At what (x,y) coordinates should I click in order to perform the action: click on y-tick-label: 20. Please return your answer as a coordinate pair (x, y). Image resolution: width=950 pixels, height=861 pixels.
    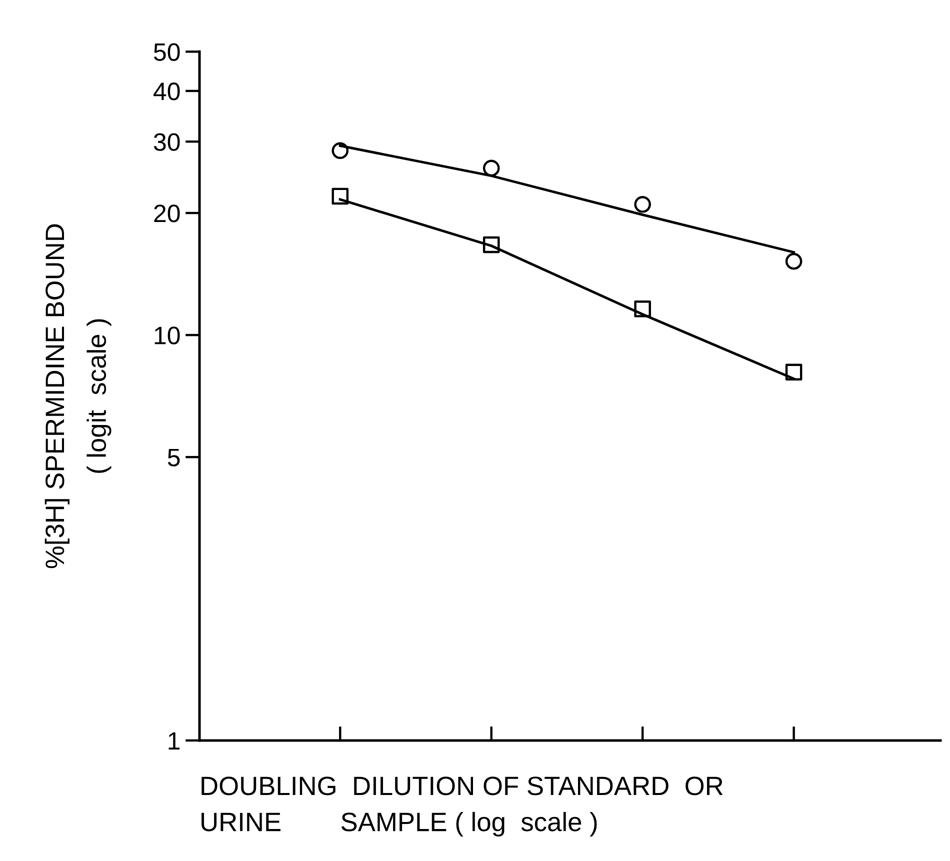
    Looking at the image, I should click on (167, 213).